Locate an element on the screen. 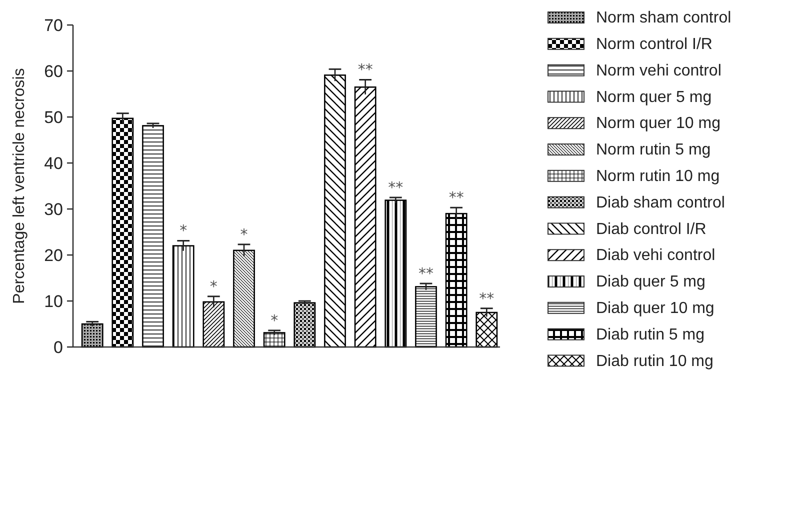 This screenshot has height=522, width=785. legend-label: Norm rutin 5 mg is located at coordinates (653, 150).